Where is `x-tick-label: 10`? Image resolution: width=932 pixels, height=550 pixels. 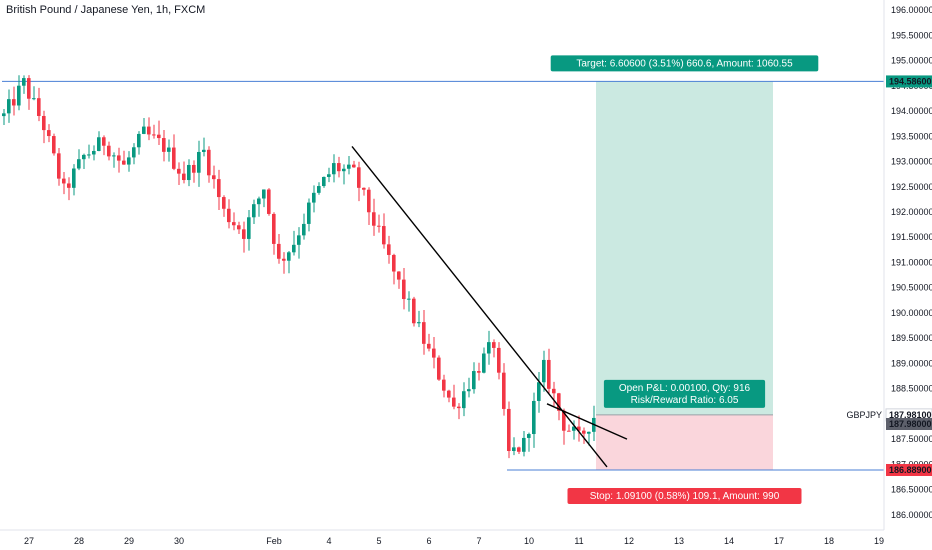
x-tick-label: 10 is located at coordinates (529, 541).